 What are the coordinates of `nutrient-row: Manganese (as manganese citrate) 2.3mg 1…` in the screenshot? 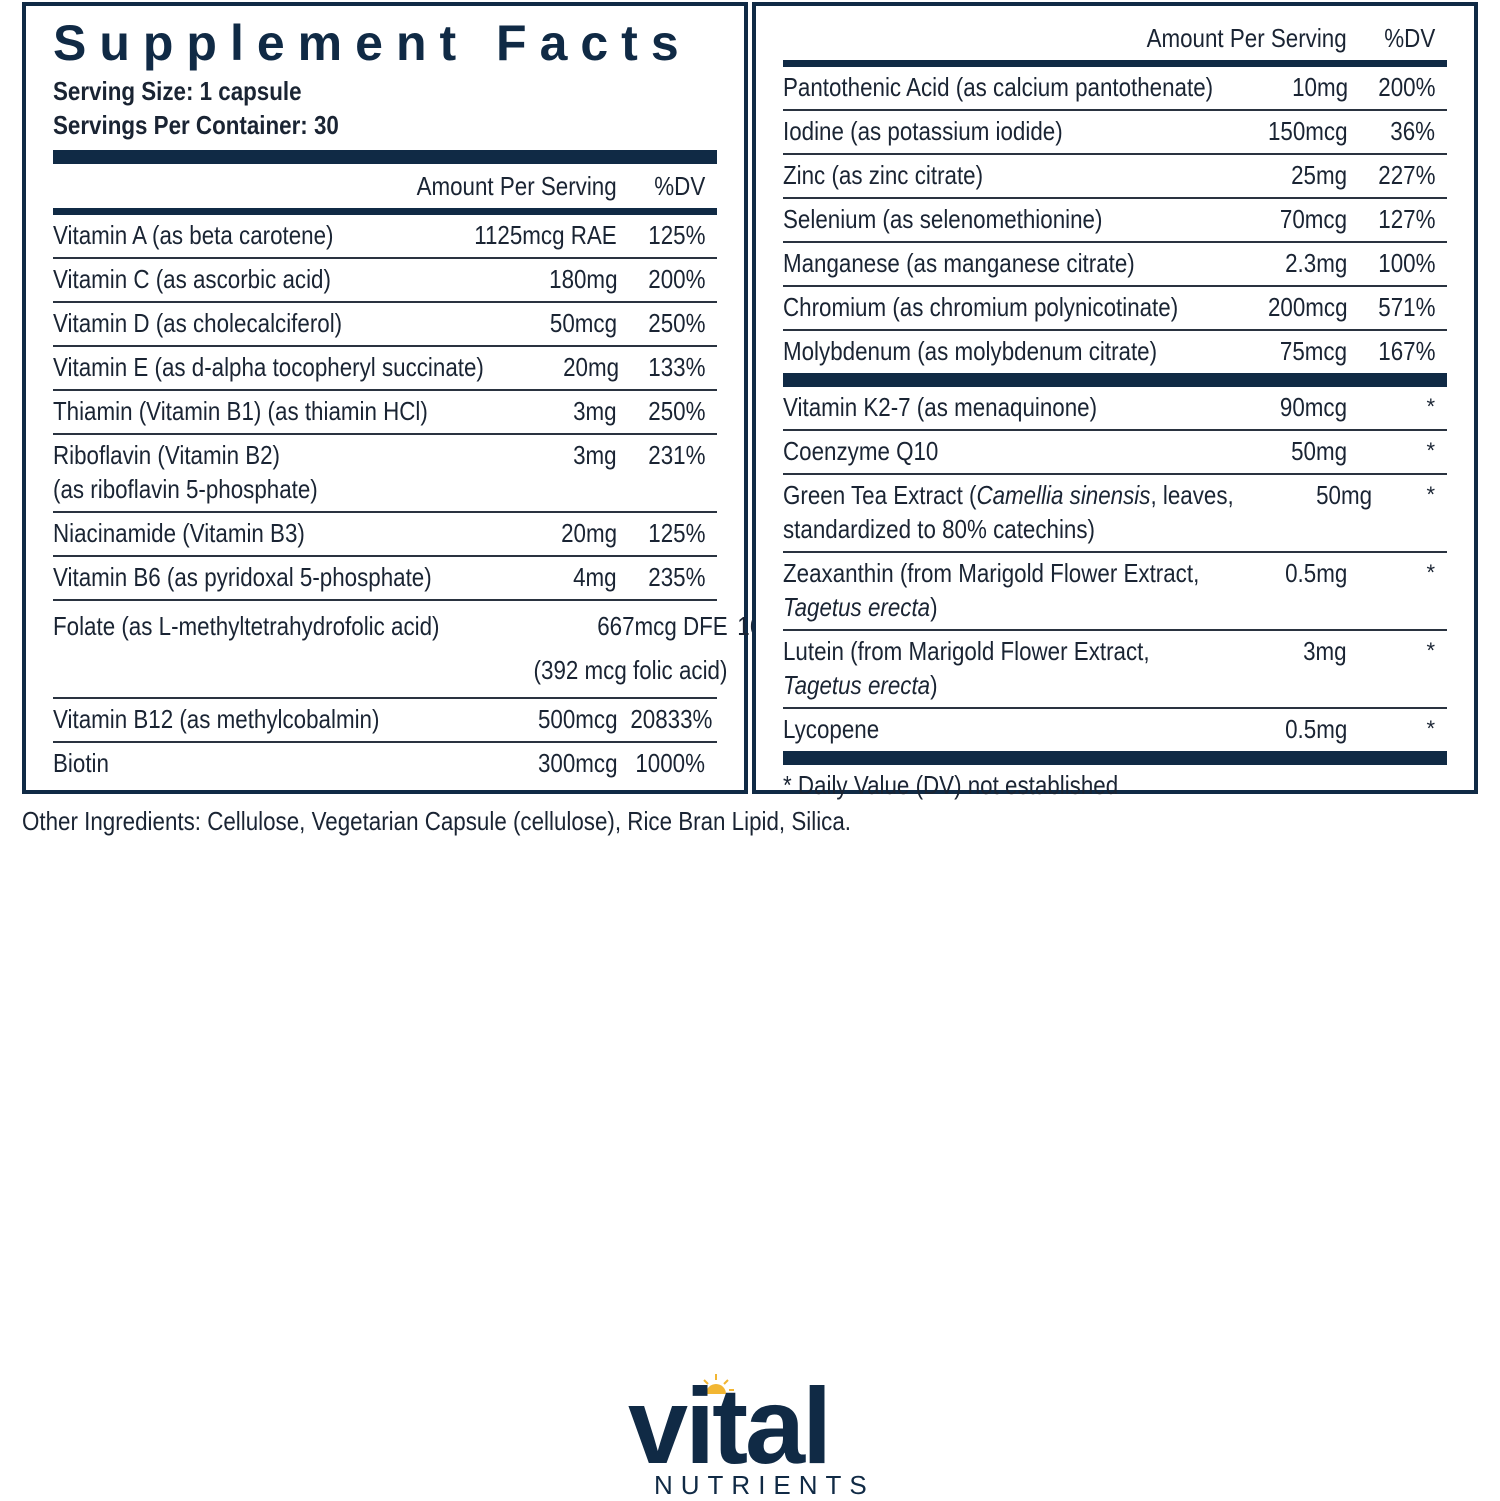 It's located at (1115, 263).